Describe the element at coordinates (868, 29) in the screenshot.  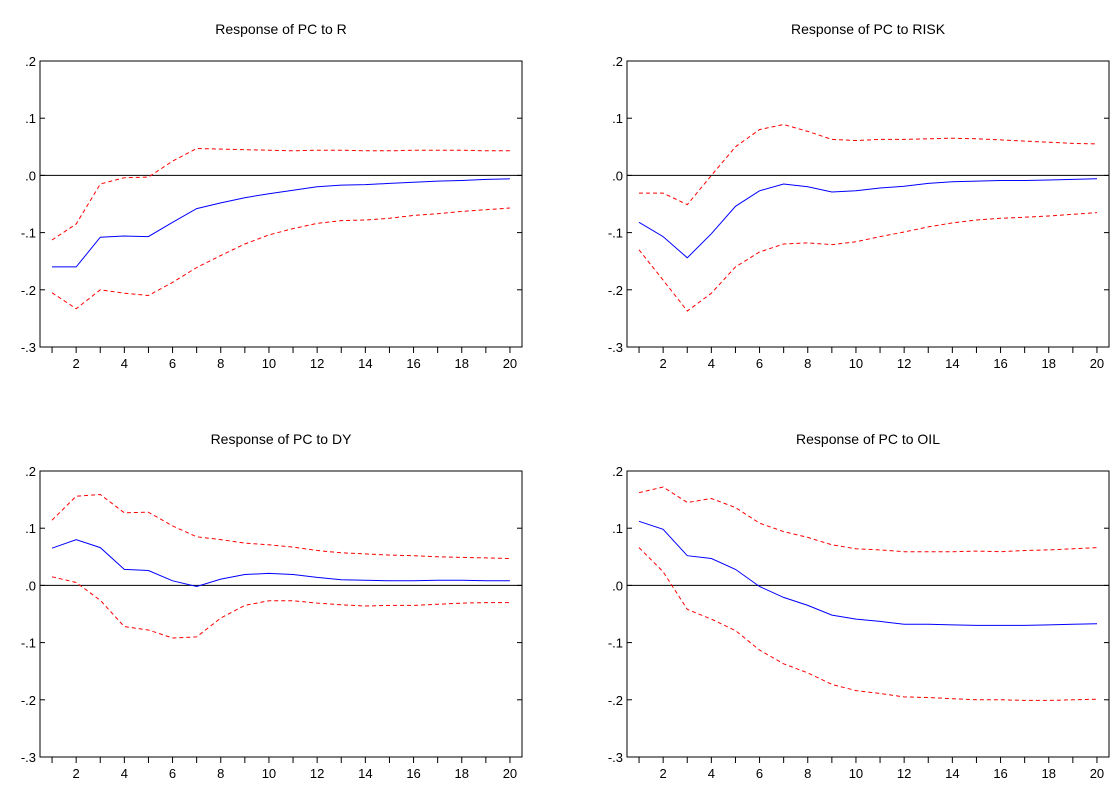
I see `chart-title: Response of PC to RISK` at that location.